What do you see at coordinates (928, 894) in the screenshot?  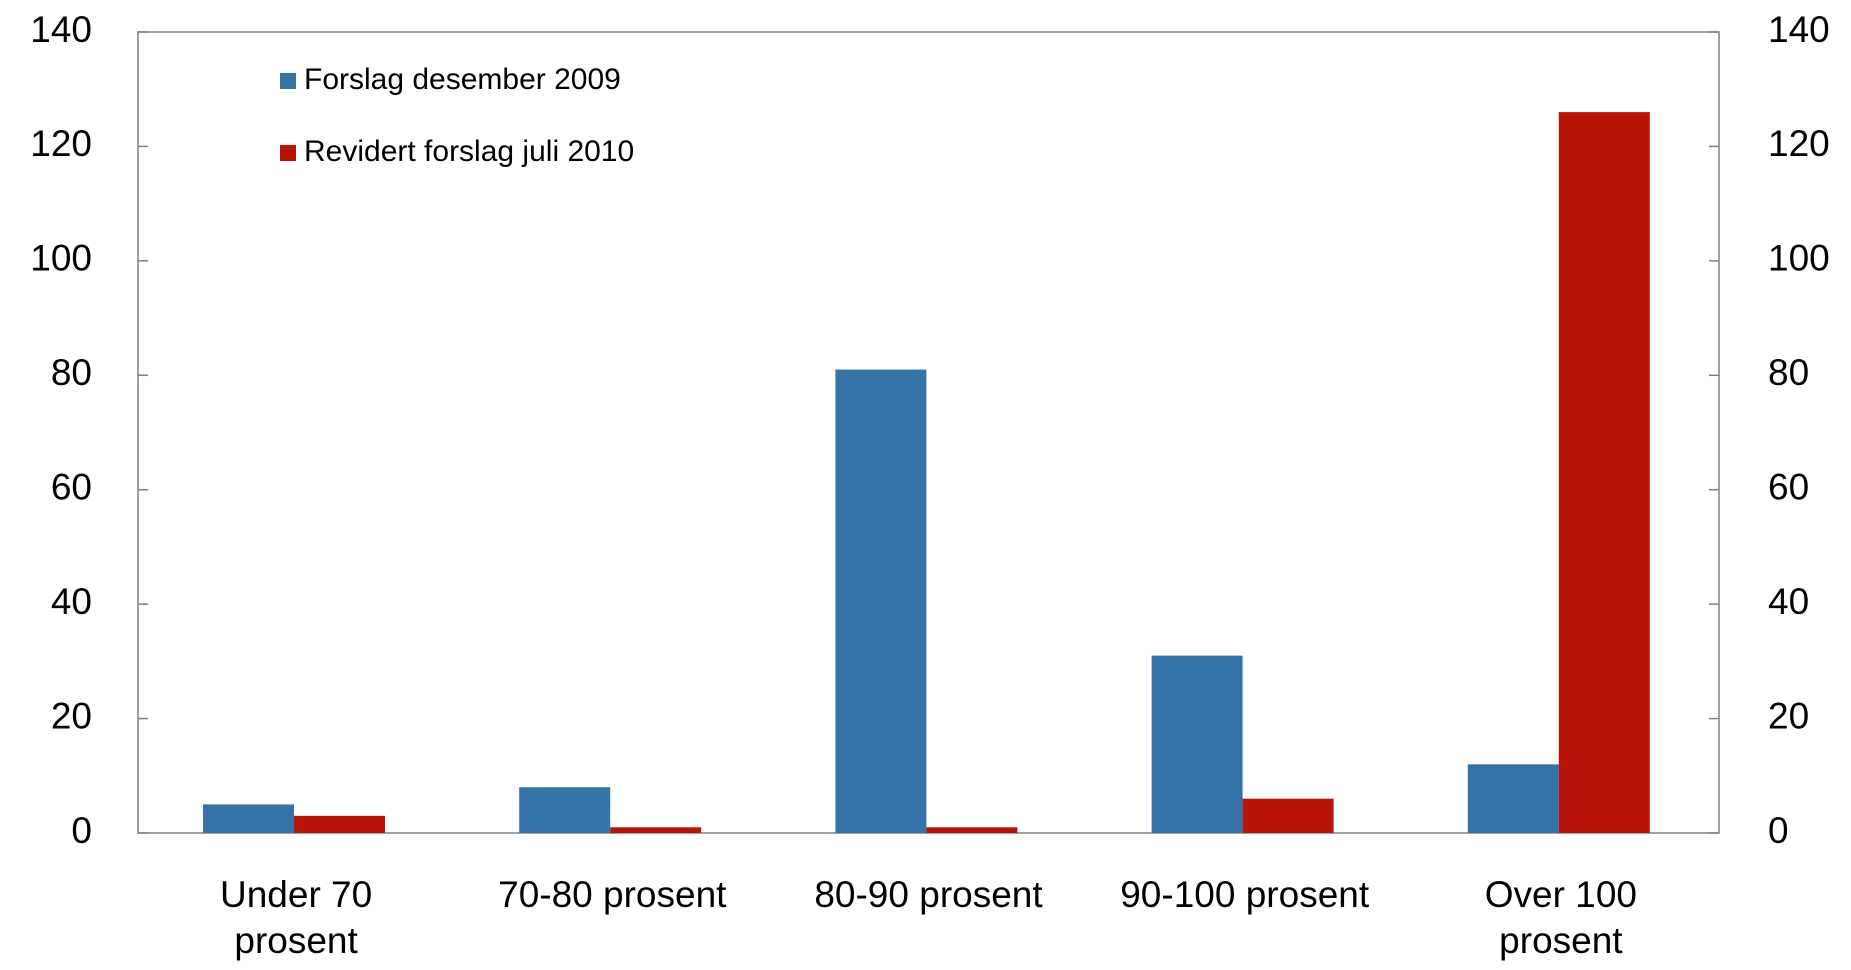 I see `x-tick-label: 80-90 prosent` at bounding box center [928, 894].